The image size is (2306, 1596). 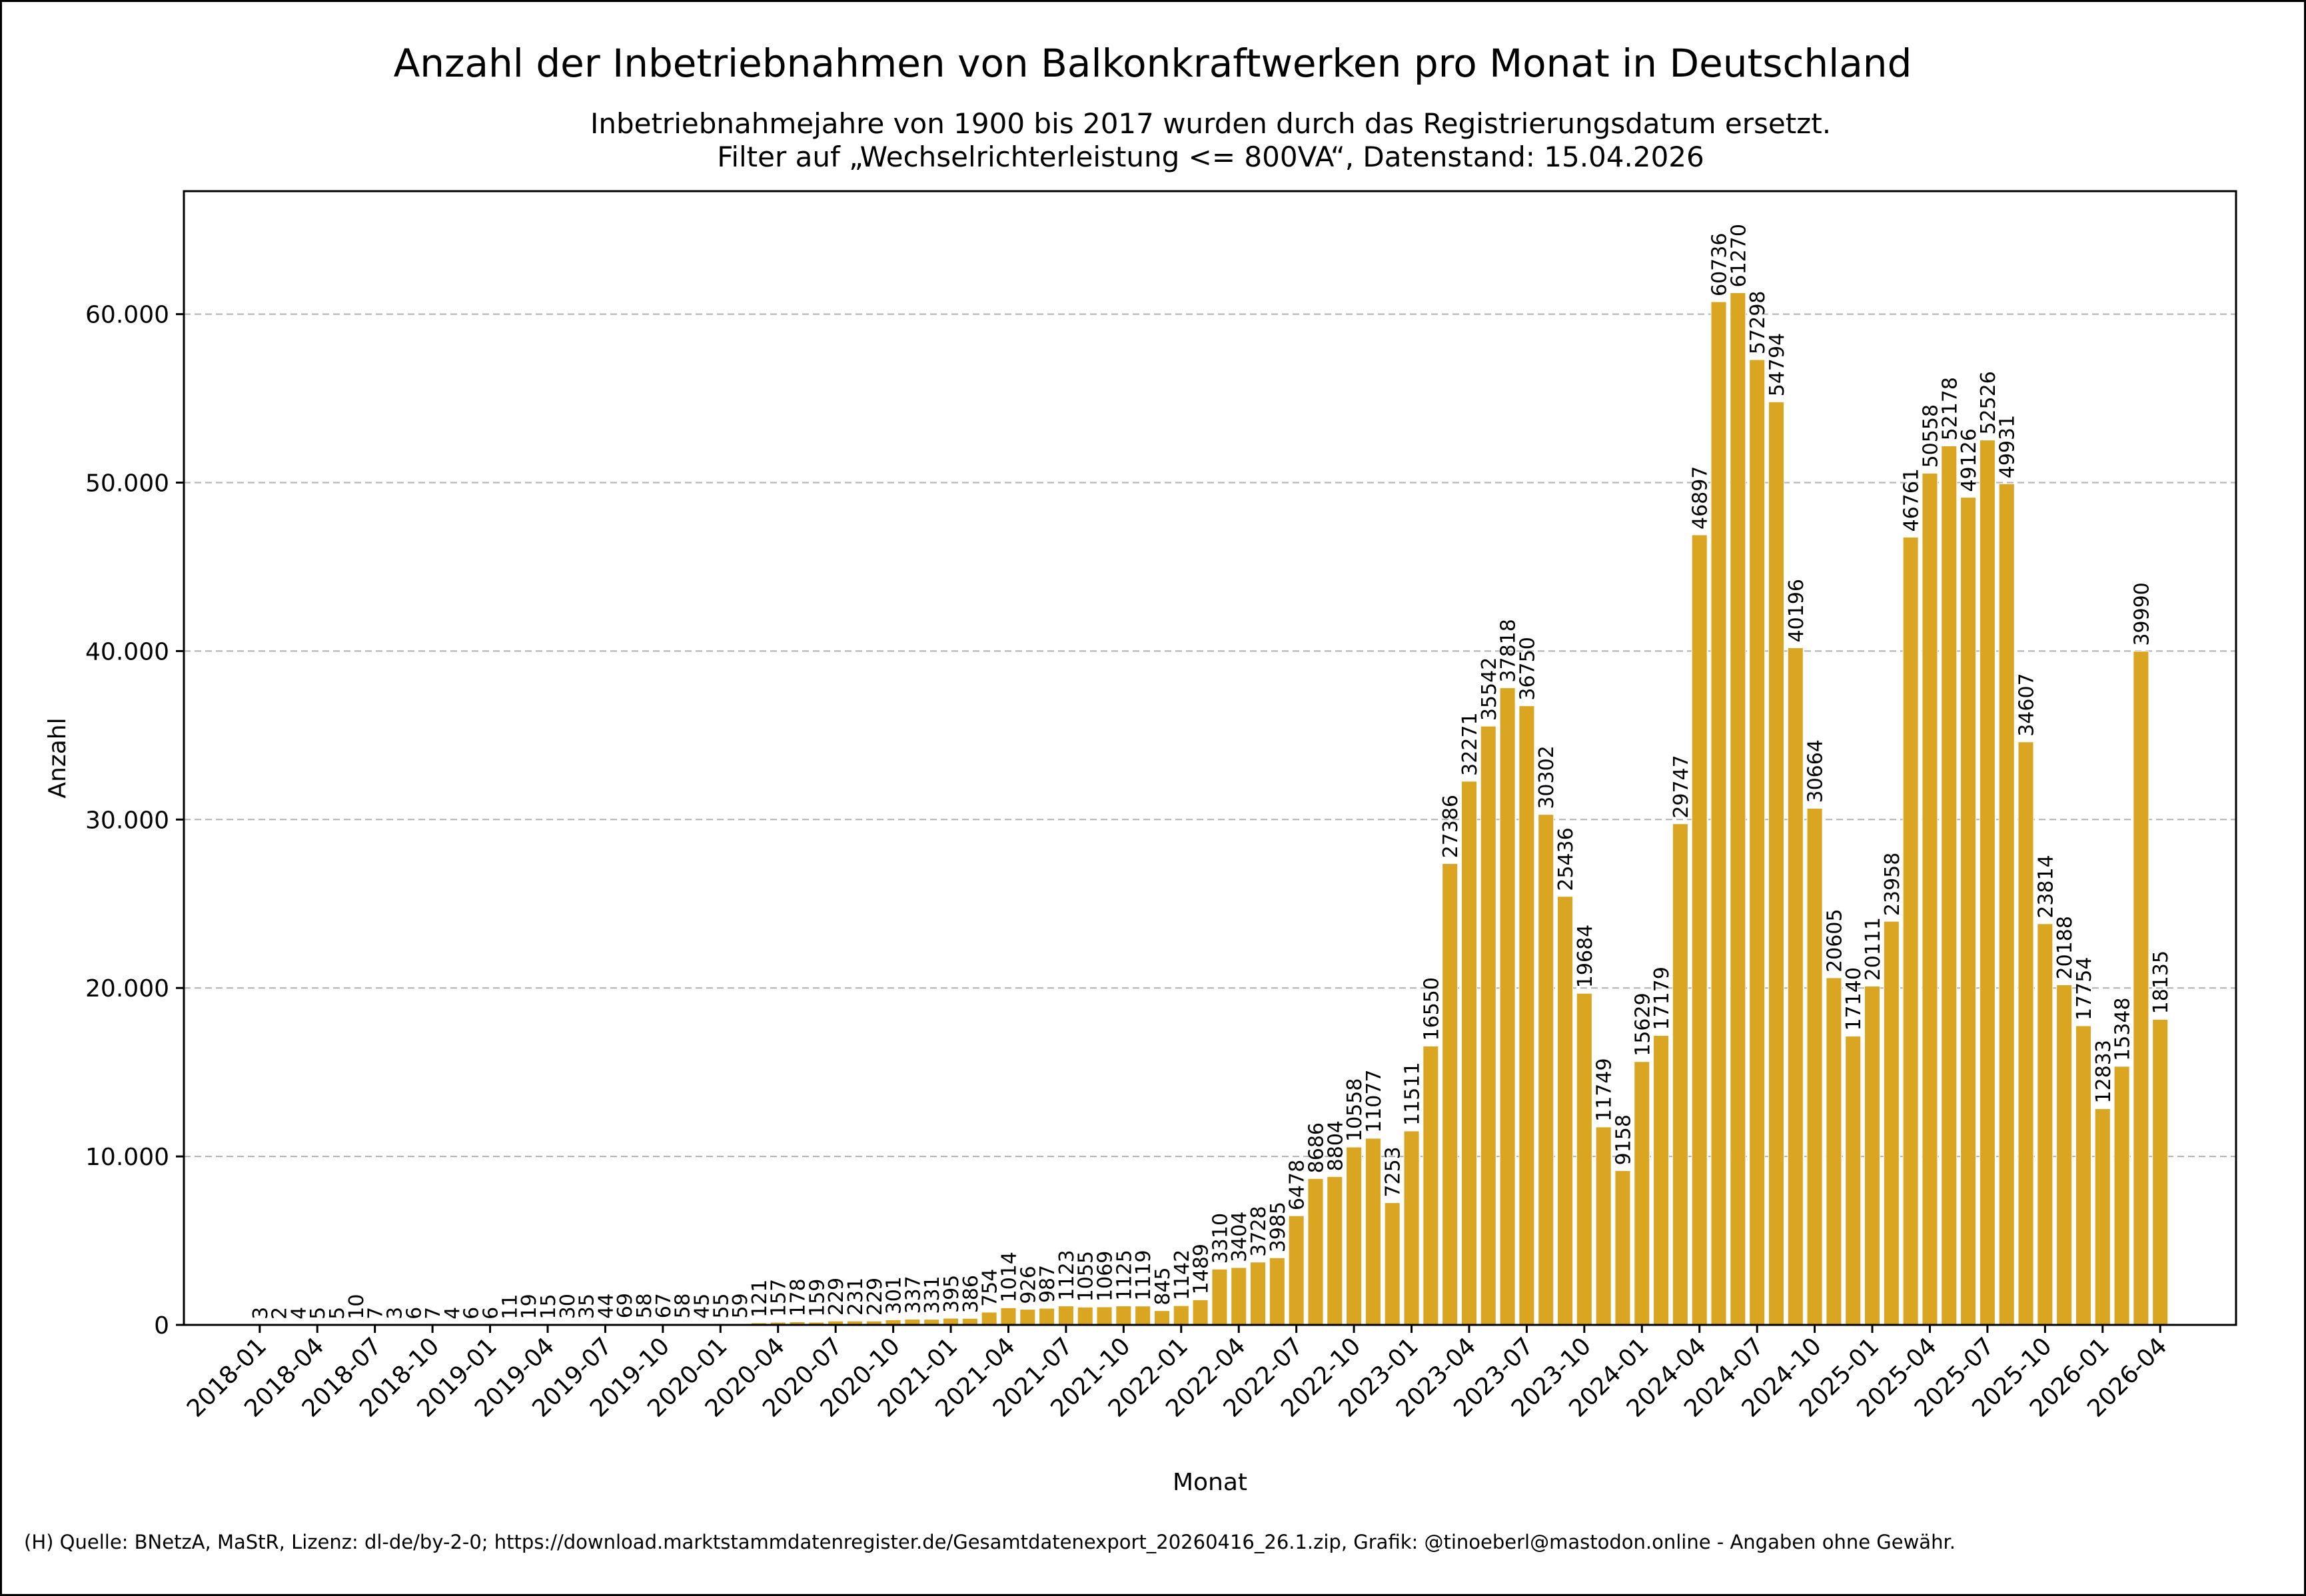 I want to click on data-label: 10, so click(x=356, y=1307).